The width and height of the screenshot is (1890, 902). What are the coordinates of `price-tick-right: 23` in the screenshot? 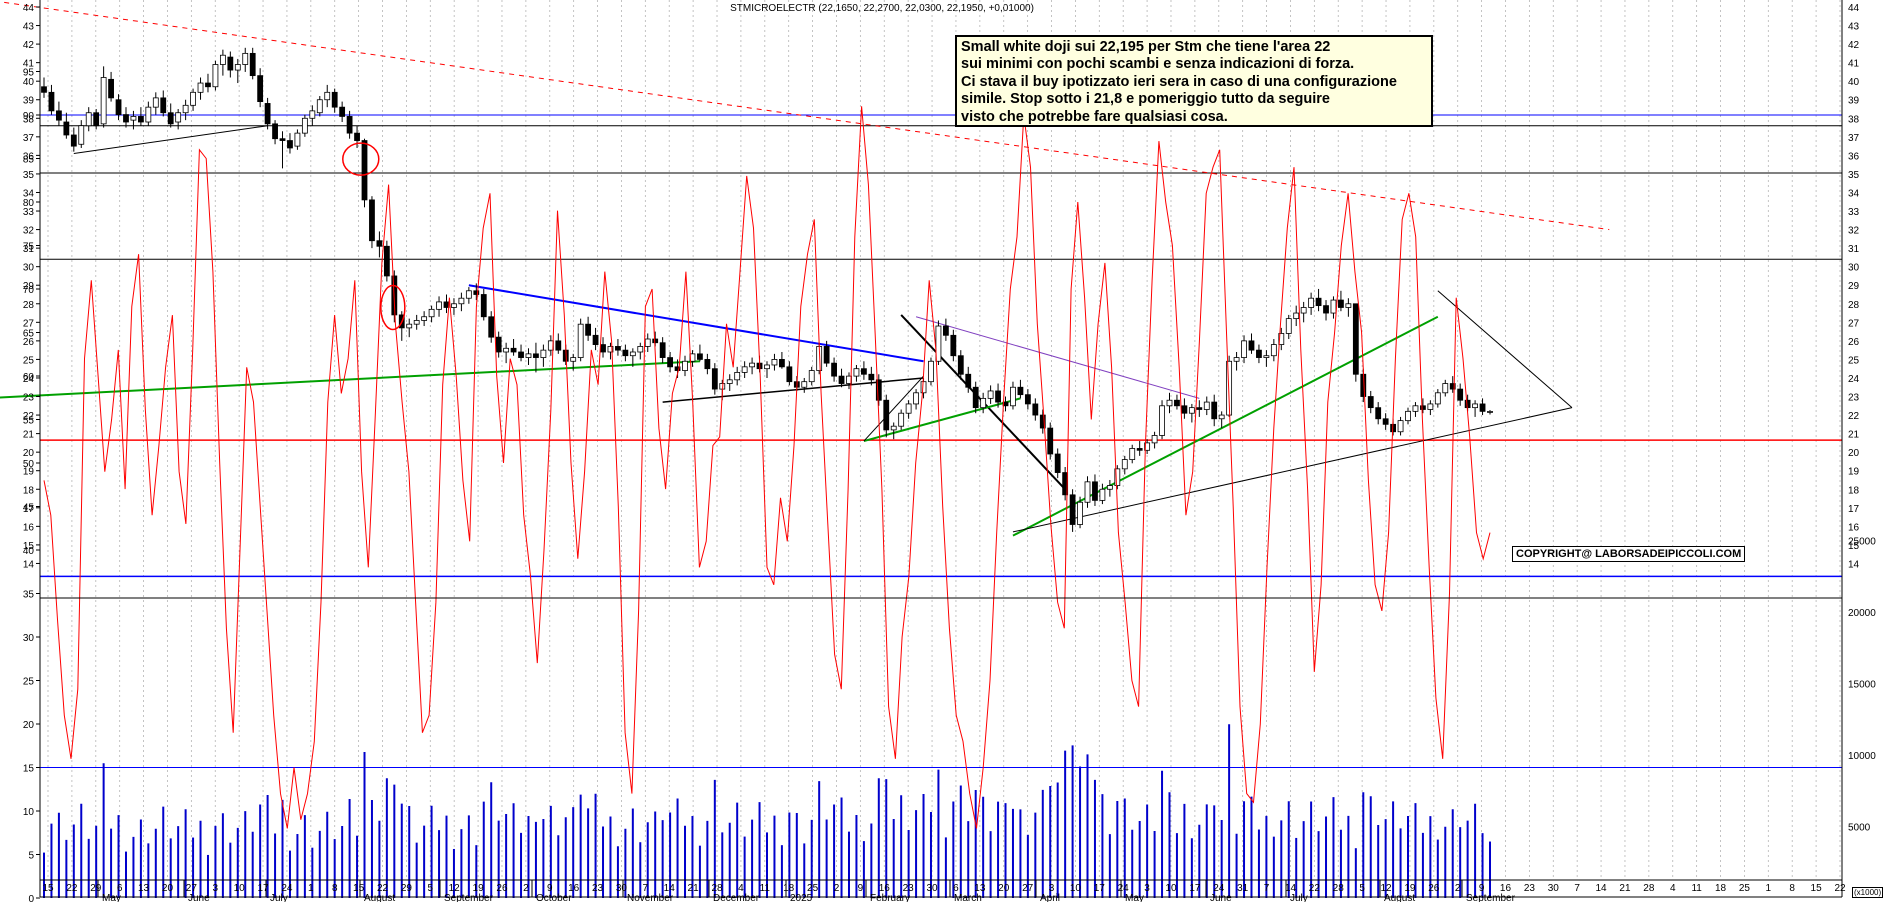 It's located at (1854, 398).